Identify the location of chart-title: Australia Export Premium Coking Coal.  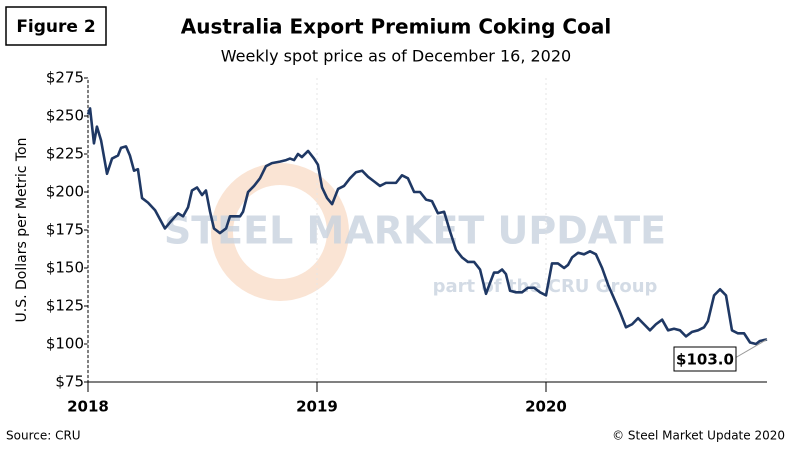
(396, 27).